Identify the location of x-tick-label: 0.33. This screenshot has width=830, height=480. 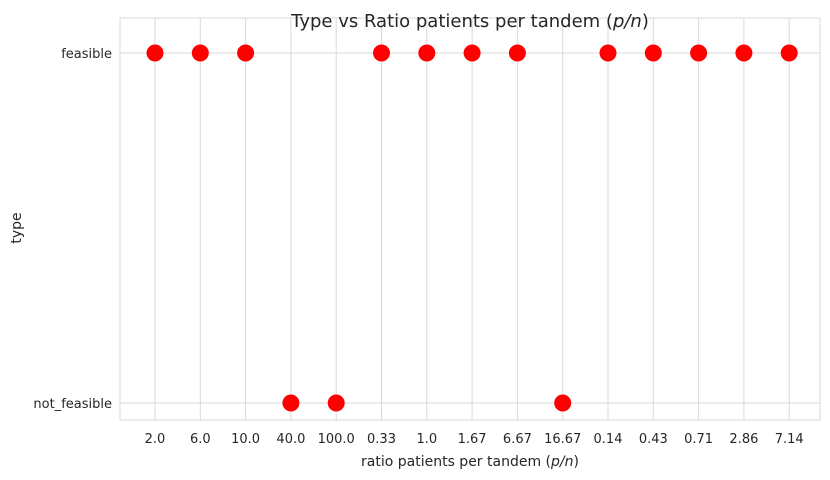
(381, 439).